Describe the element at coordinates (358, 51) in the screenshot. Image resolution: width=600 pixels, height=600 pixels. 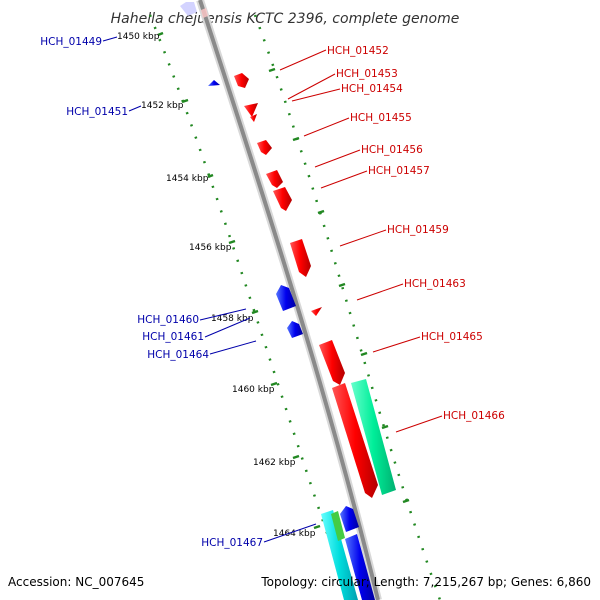
I see `gene-label: HCH_01452` at that location.